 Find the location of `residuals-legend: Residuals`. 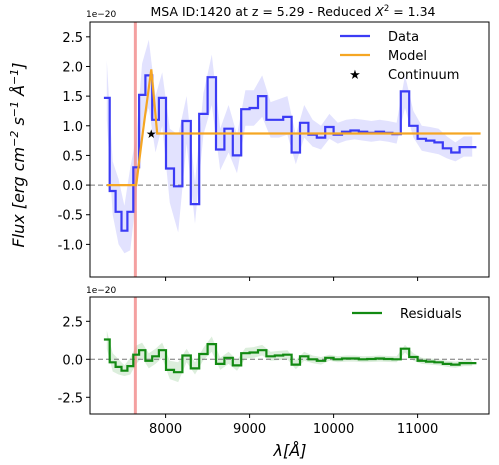

residuals-legend: Residuals is located at coordinates (407, 314).